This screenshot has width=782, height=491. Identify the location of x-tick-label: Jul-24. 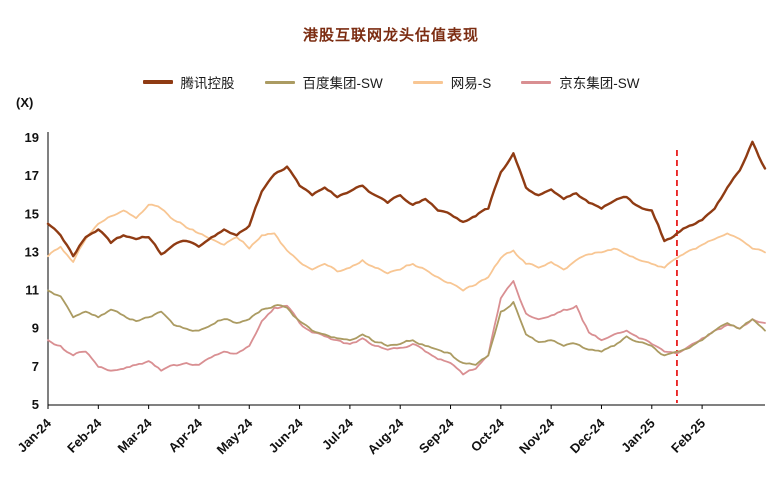
(338, 434).